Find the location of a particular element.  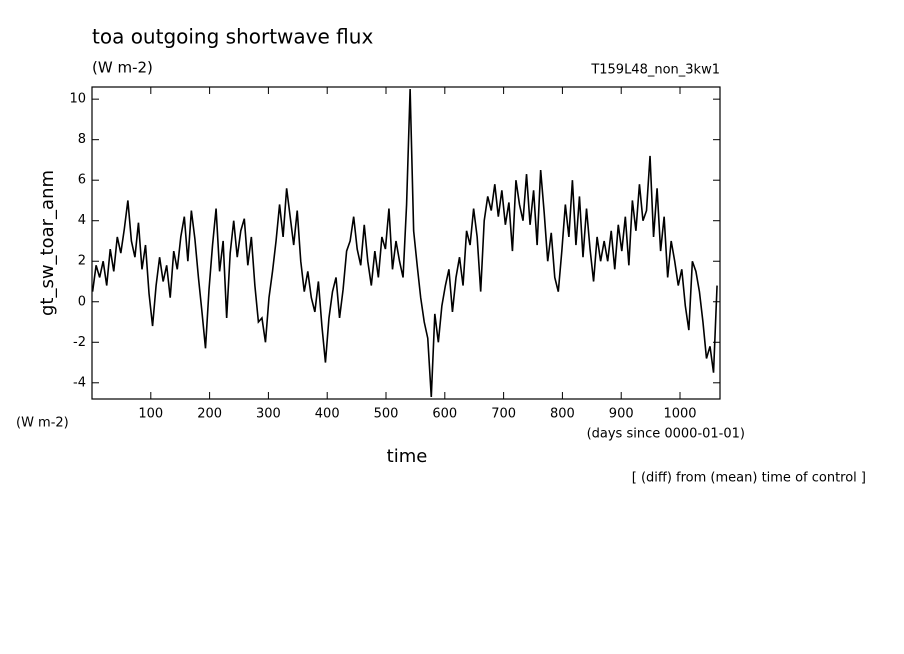

chart-title: toa outgoing shortwave flux is located at coordinates (232, 37).